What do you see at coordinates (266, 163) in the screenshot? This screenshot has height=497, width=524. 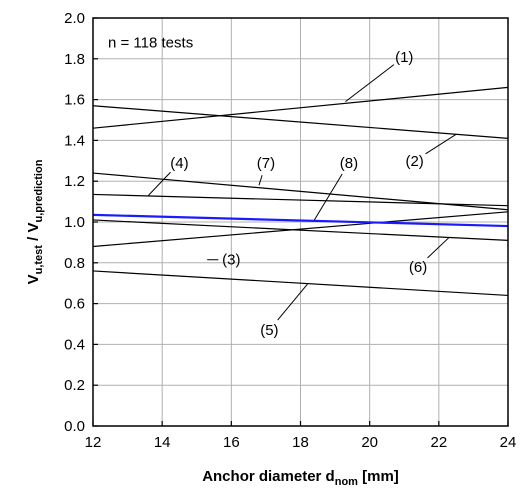 I see `series-label-7: (7)` at bounding box center [266, 163].